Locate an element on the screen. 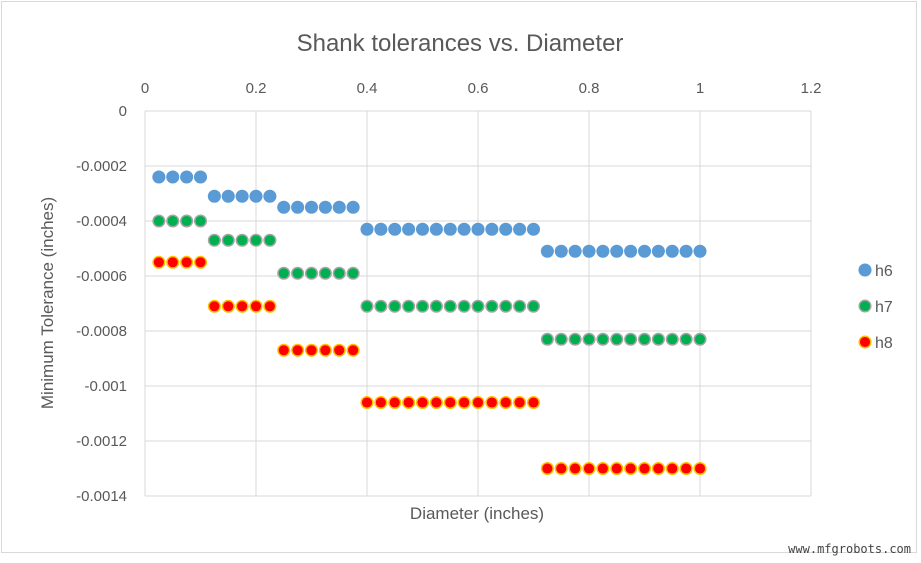  x-tick-label: 0.8 is located at coordinates (589, 88).